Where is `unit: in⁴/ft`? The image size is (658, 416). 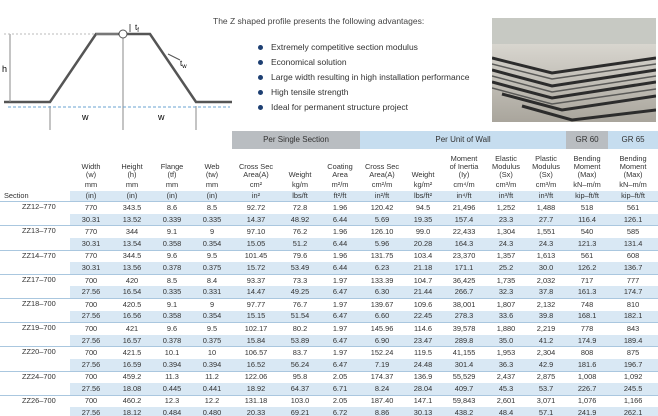 unit: in⁴/ft is located at coordinates (464, 196).